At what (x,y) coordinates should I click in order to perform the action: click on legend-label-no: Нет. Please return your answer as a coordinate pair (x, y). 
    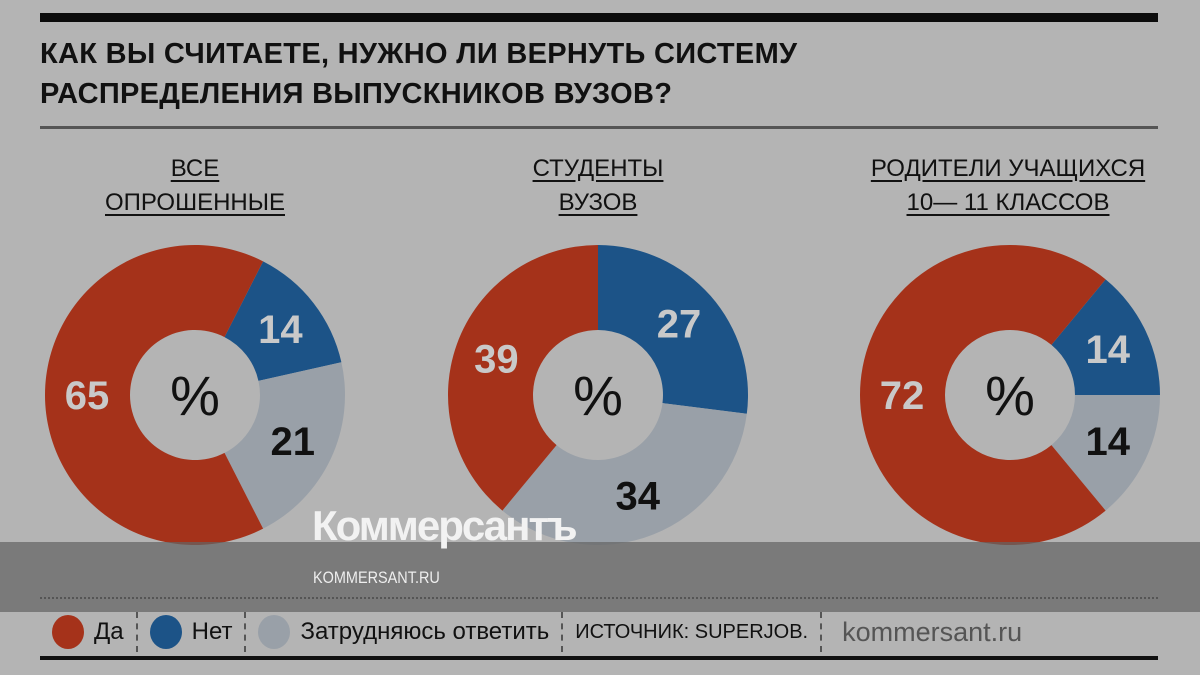
    Looking at the image, I should click on (212, 631).